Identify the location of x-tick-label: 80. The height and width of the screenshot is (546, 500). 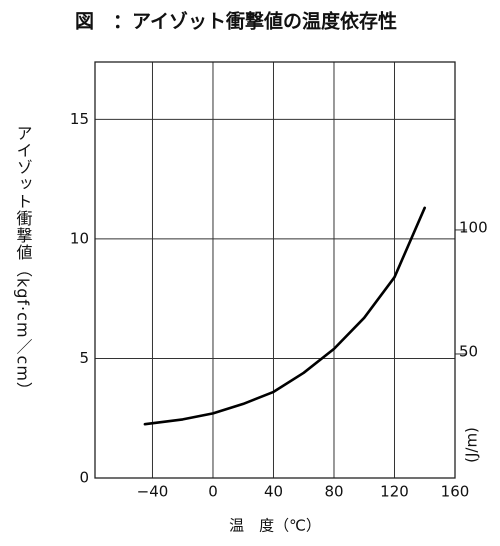
(333, 492).